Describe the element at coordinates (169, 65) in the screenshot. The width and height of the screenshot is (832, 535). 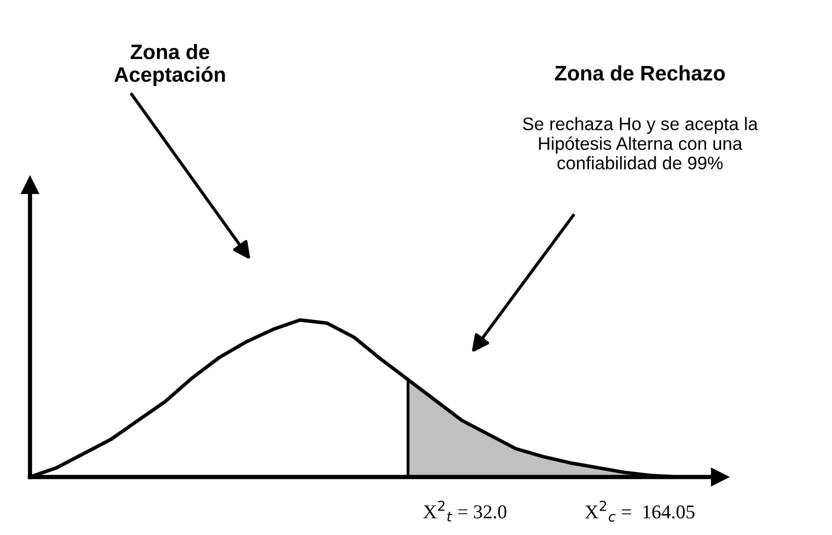
I see `text: Zona de Aceptación` at that location.